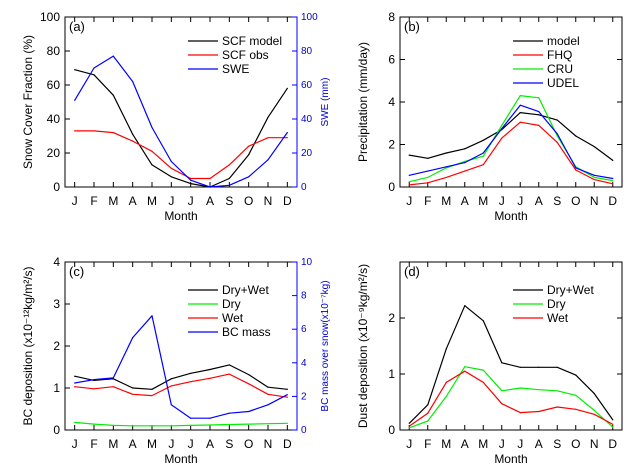  Describe the element at coordinates (612, 201) in the screenshot. I see `panel-b-x-tick-label: D` at that location.